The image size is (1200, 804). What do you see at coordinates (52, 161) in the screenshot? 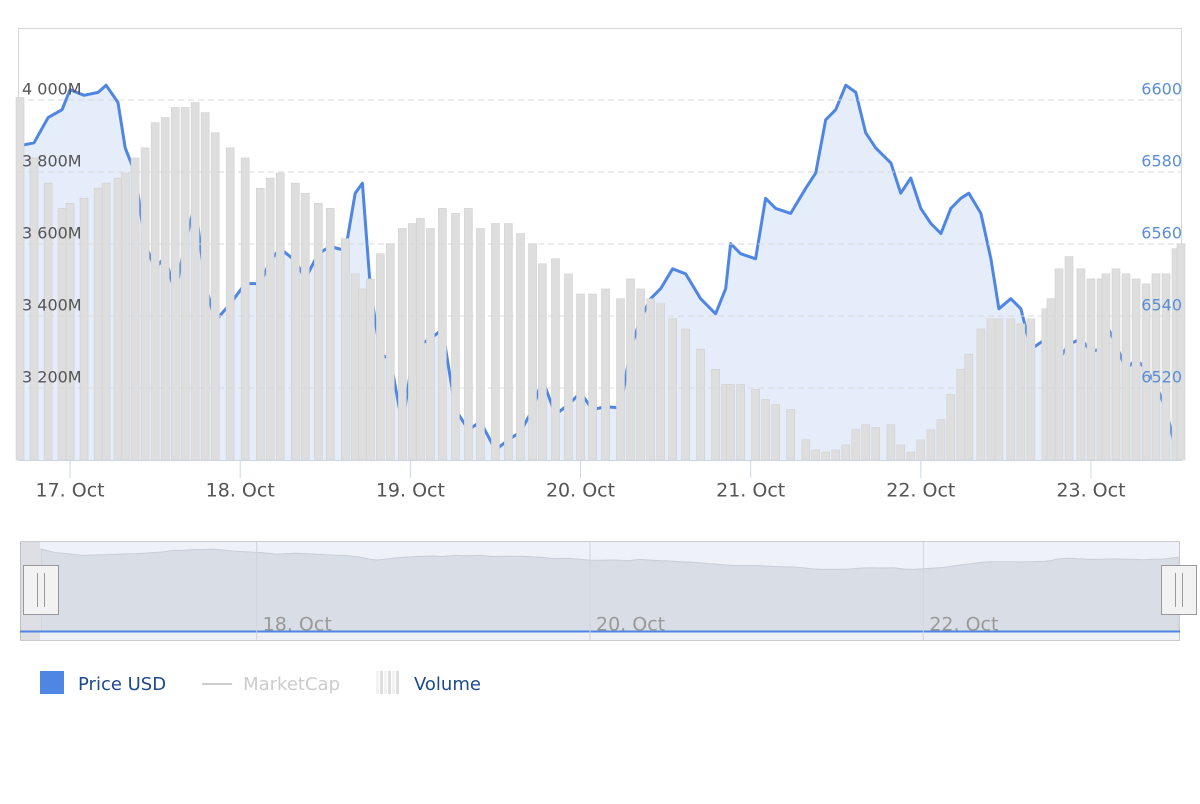
I see `y-tick-label: 3 800M` at bounding box center [52, 161].